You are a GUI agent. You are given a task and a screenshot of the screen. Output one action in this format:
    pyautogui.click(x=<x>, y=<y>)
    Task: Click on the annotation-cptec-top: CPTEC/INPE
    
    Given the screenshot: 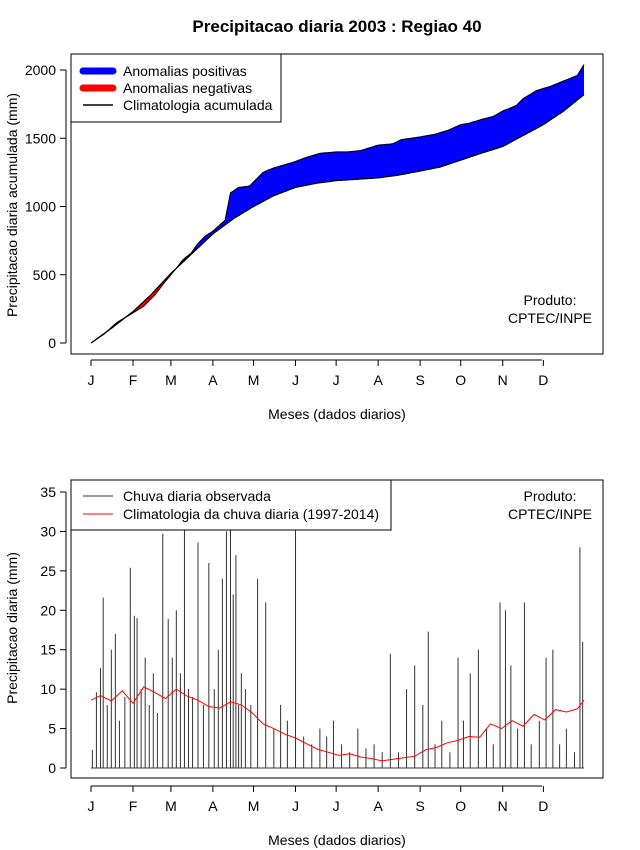 What is the action you would take?
    pyautogui.click(x=550, y=318)
    